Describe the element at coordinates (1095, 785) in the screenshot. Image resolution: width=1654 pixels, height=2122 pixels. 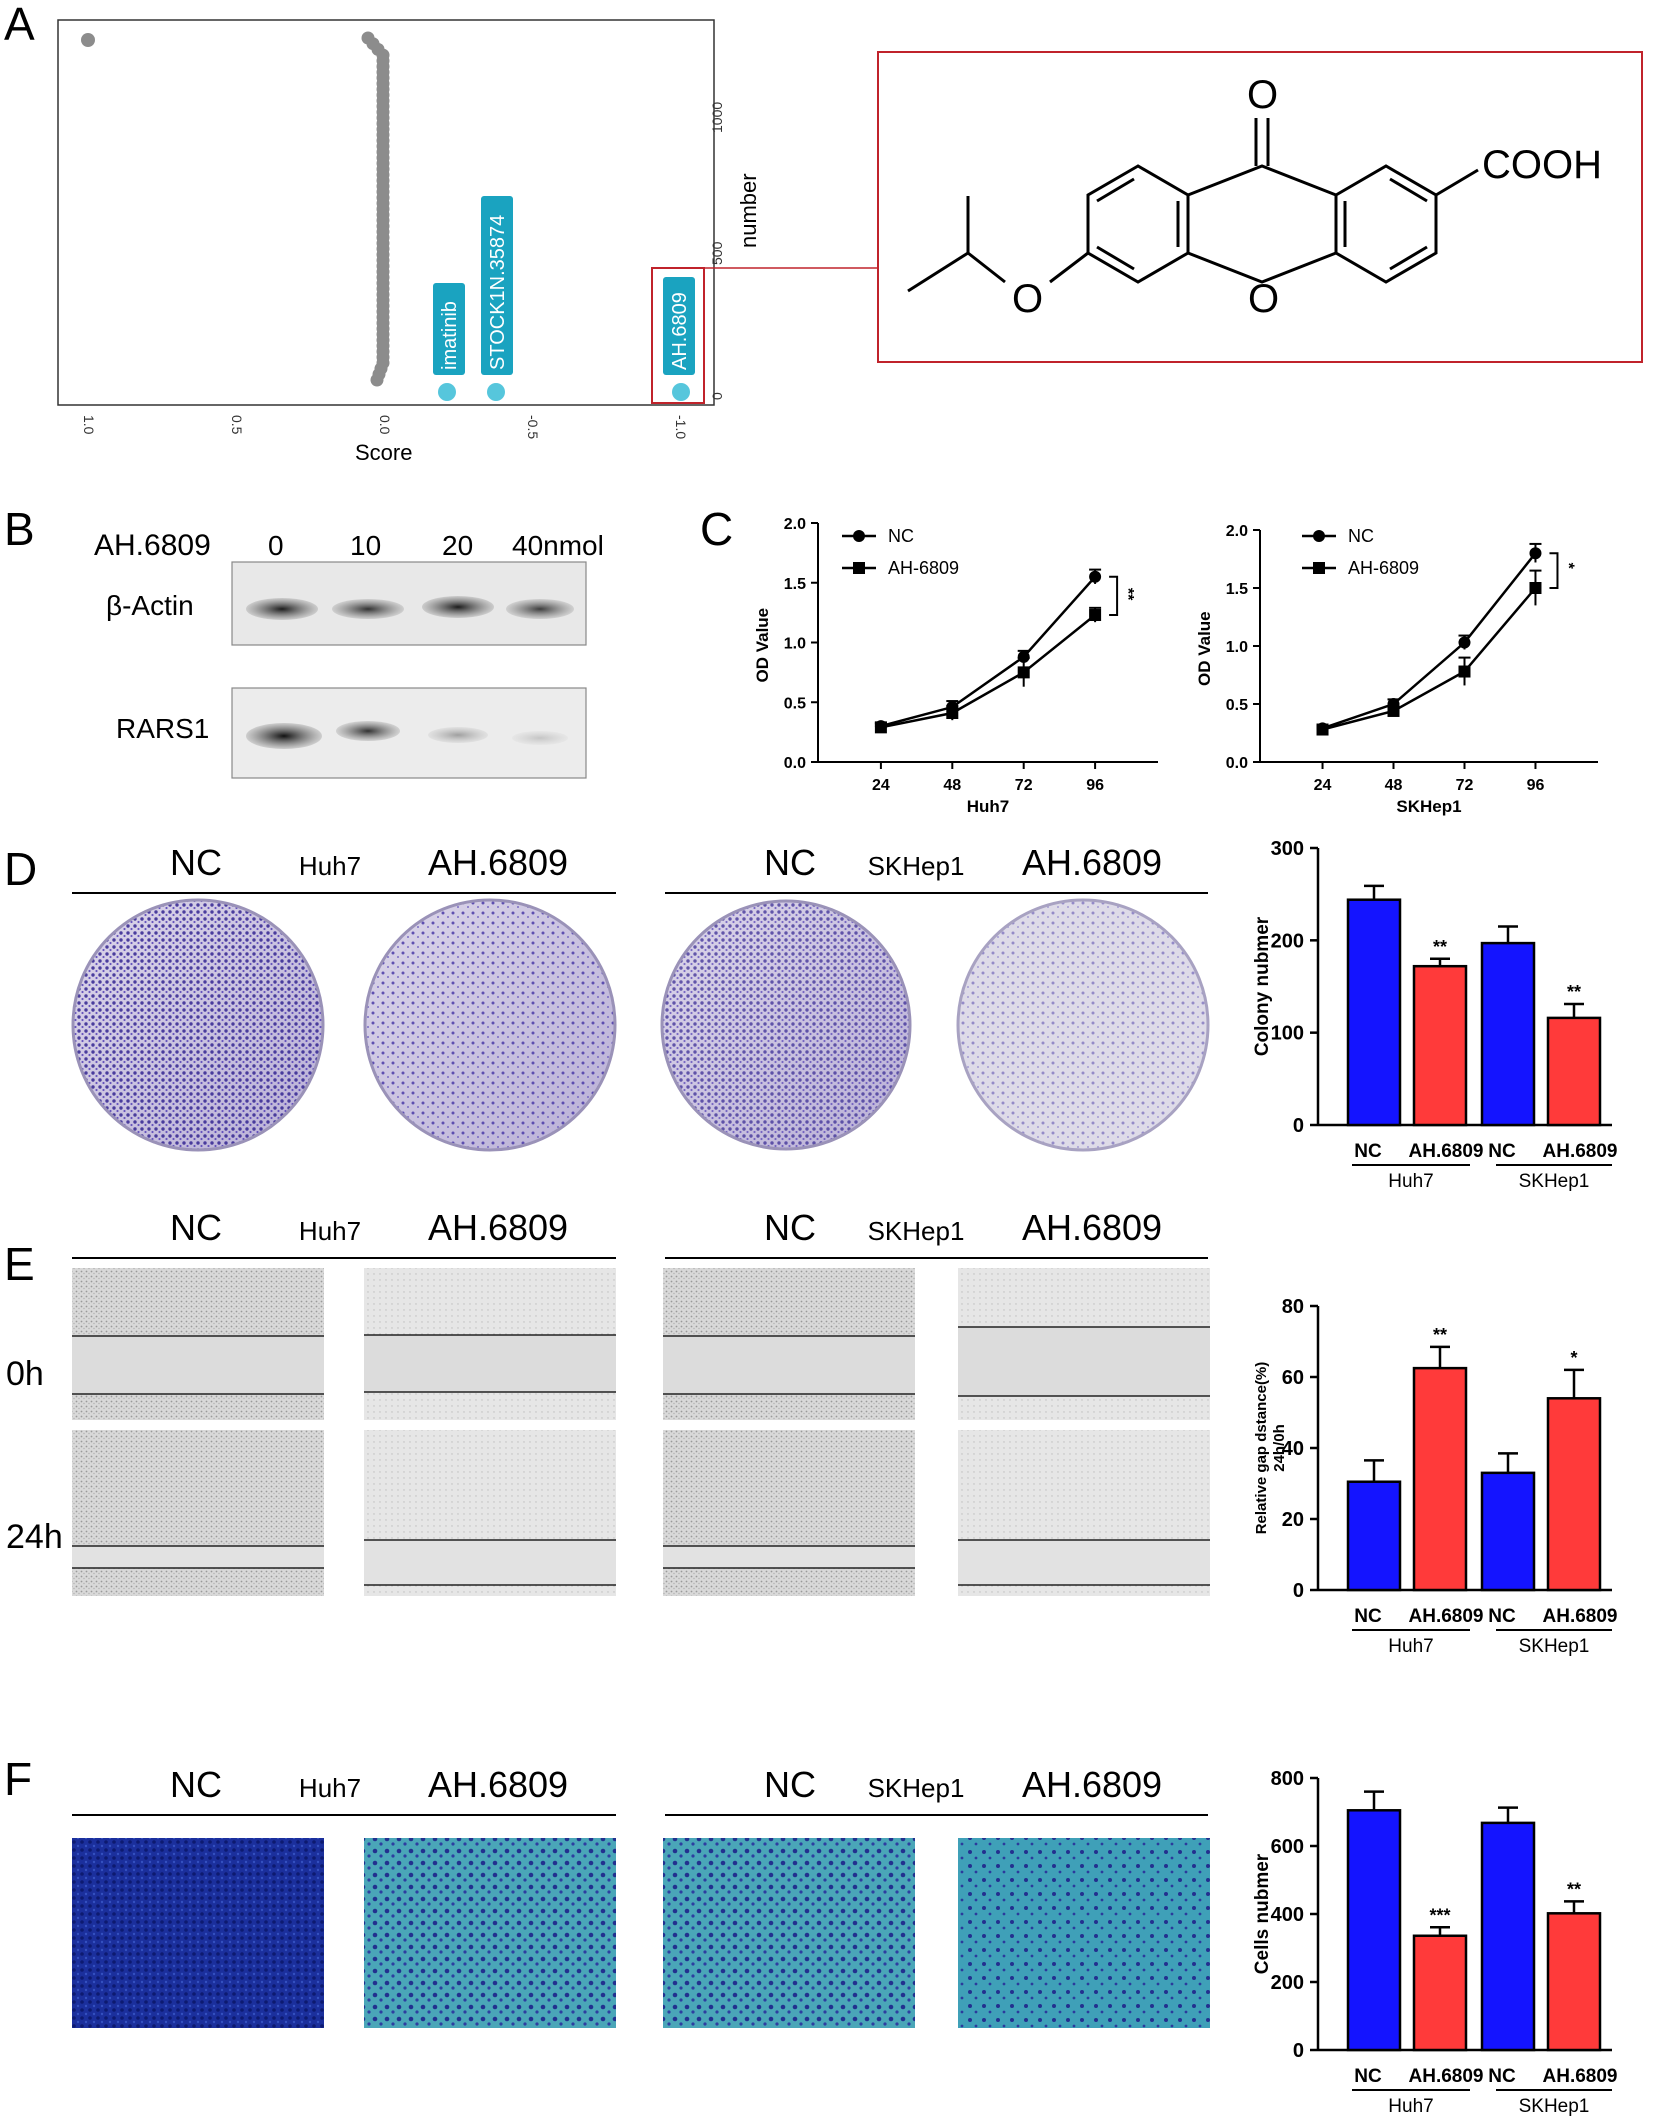
I see `c-xtick-label: 96` at that location.